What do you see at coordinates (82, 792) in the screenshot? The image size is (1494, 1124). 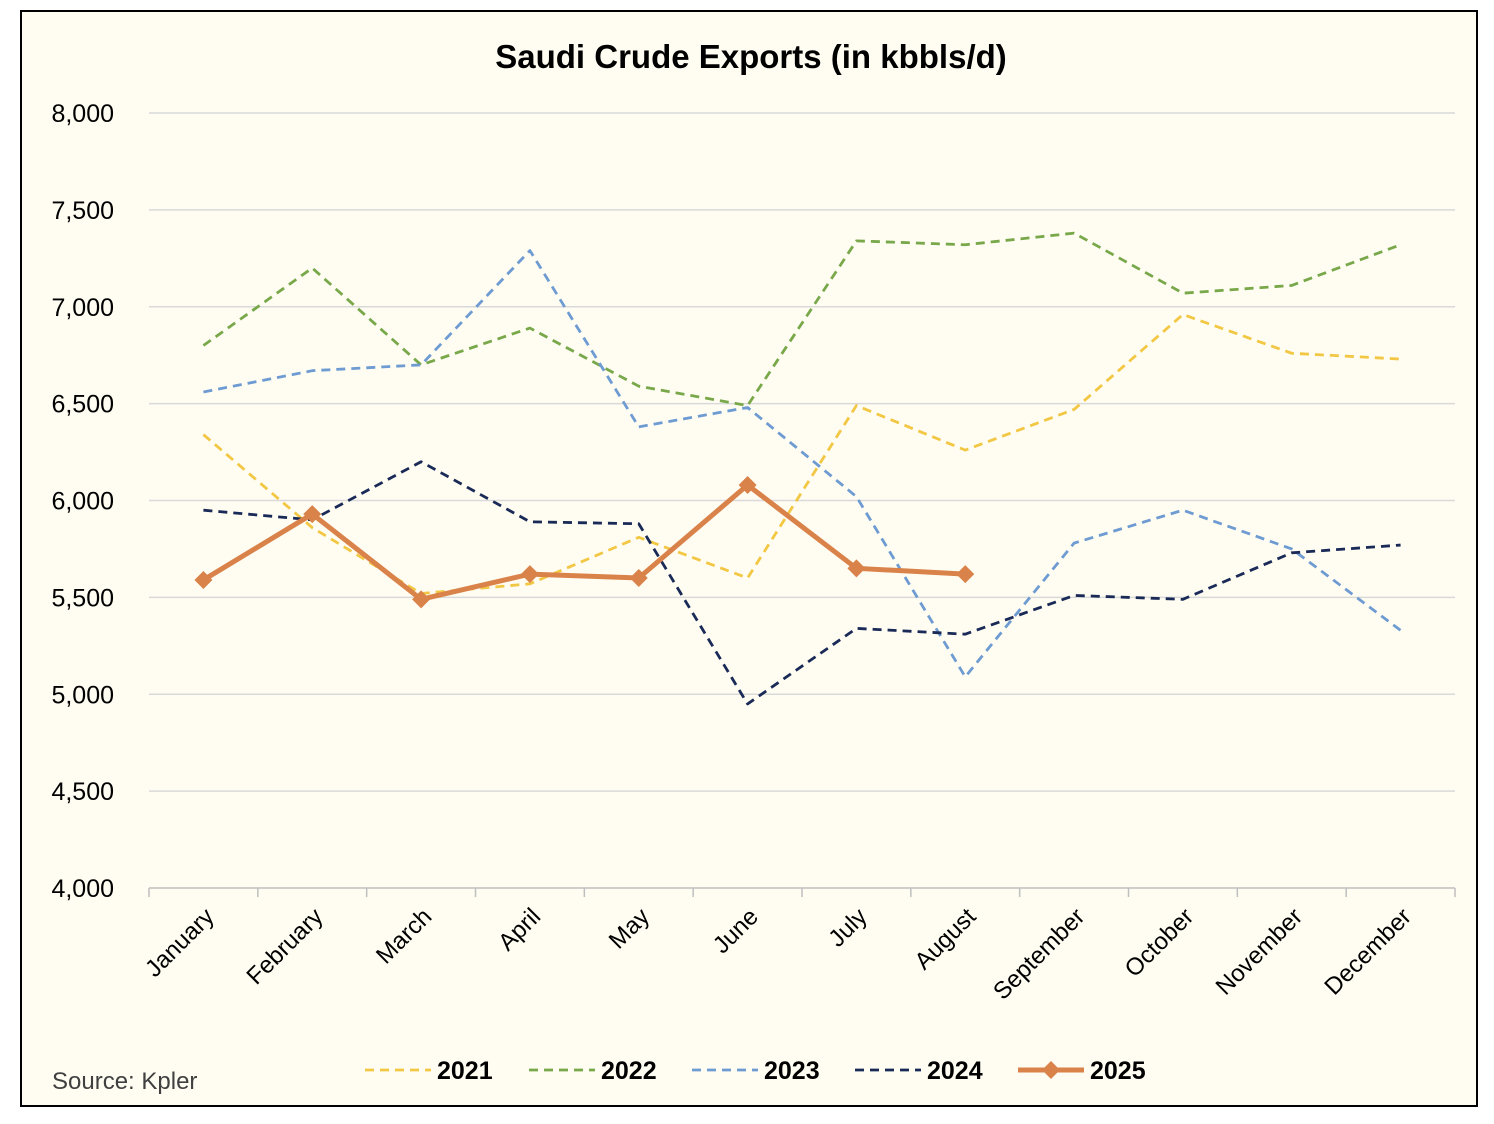 I see `y-tick-label: 4,500` at bounding box center [82, 792].